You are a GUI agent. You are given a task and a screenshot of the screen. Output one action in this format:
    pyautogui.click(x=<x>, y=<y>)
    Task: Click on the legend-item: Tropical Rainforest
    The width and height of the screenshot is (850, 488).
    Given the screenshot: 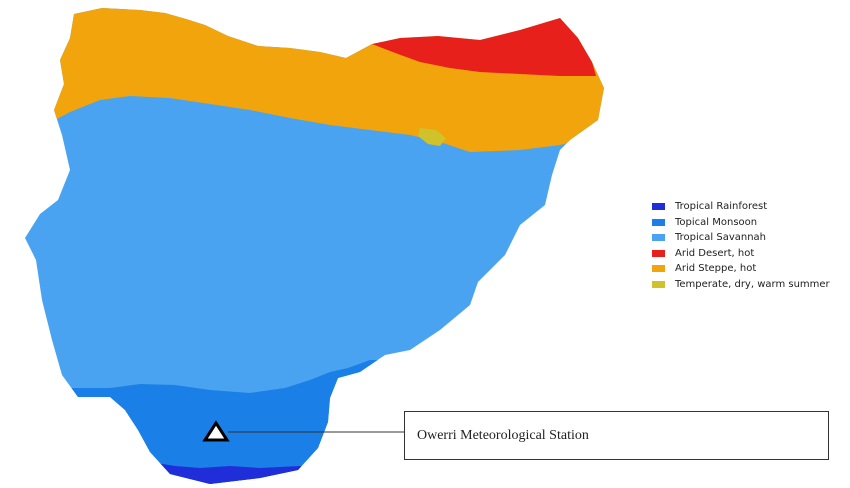 What is the action you would take?
    pyautogui.click(x=741, y=207)
    